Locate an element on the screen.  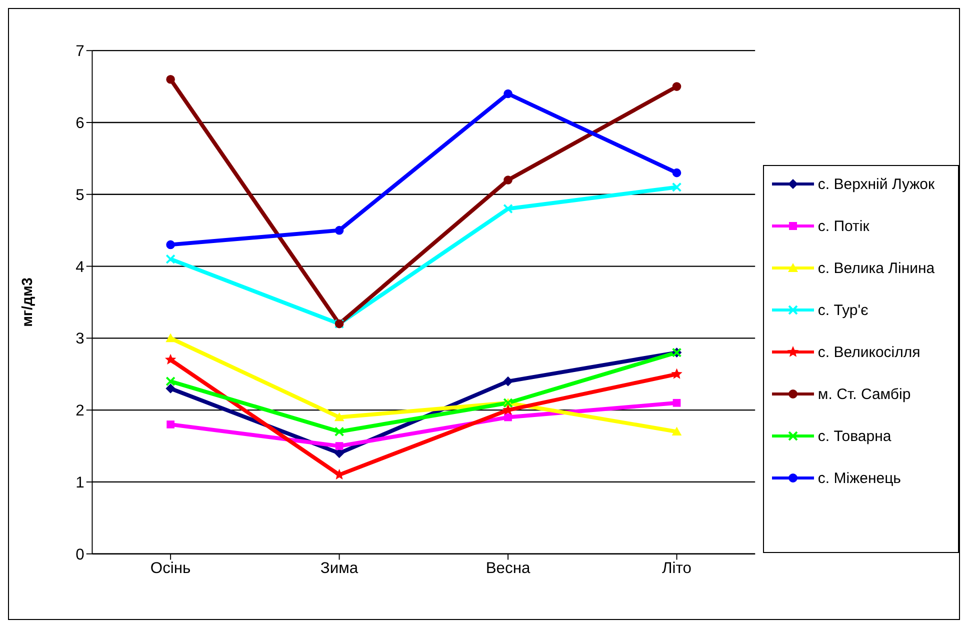
y-tick-label: 4 is located at coordinates (80, 267).